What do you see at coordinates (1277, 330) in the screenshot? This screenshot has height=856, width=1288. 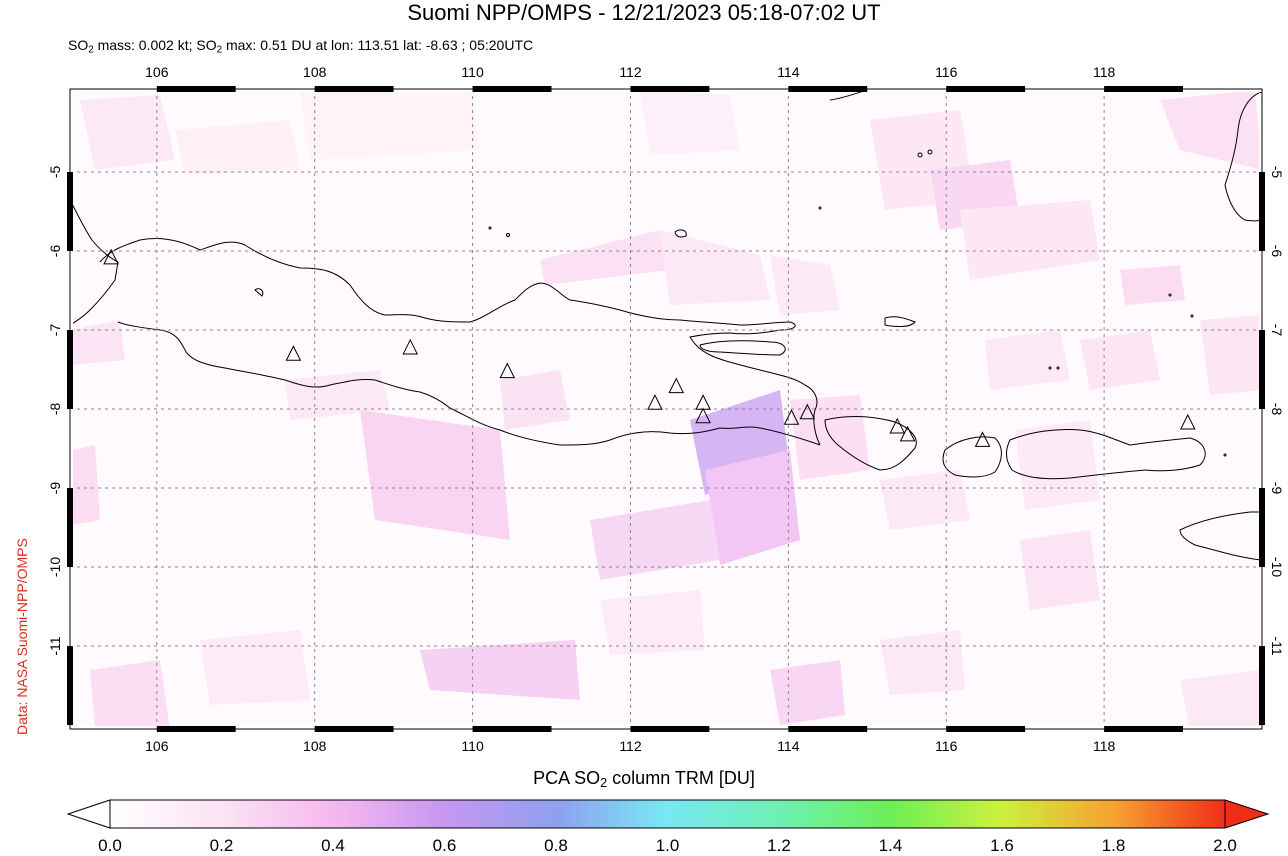 I see `lat-label-right: -7` at bounding box center [1277, 330].